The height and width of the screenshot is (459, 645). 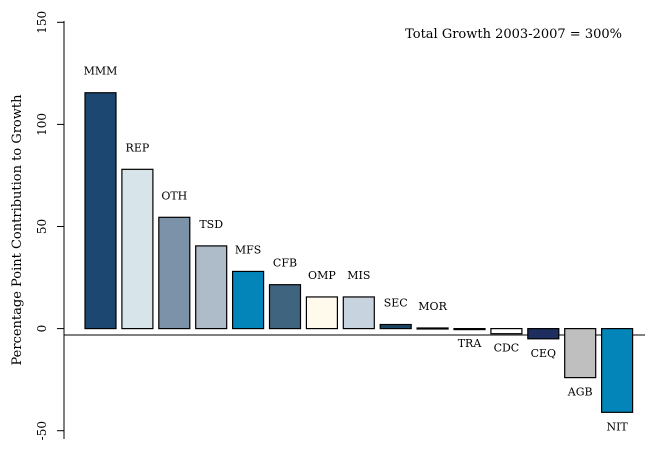 I want to click on bar-label-omp: OMP, so click(x=322, y=275).